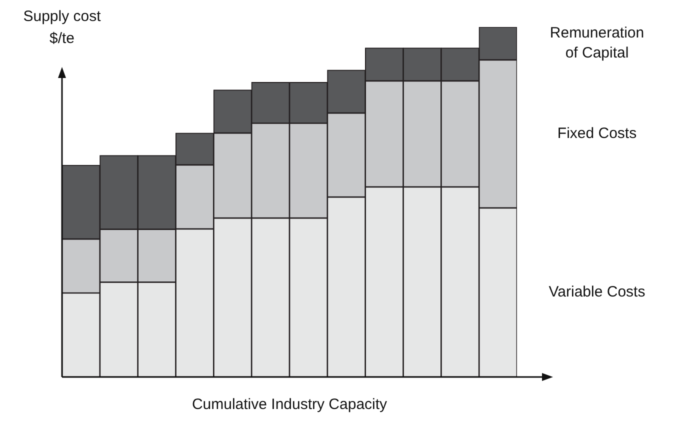  I want to click on text: Remuneration of Capital, so click(597, 43).